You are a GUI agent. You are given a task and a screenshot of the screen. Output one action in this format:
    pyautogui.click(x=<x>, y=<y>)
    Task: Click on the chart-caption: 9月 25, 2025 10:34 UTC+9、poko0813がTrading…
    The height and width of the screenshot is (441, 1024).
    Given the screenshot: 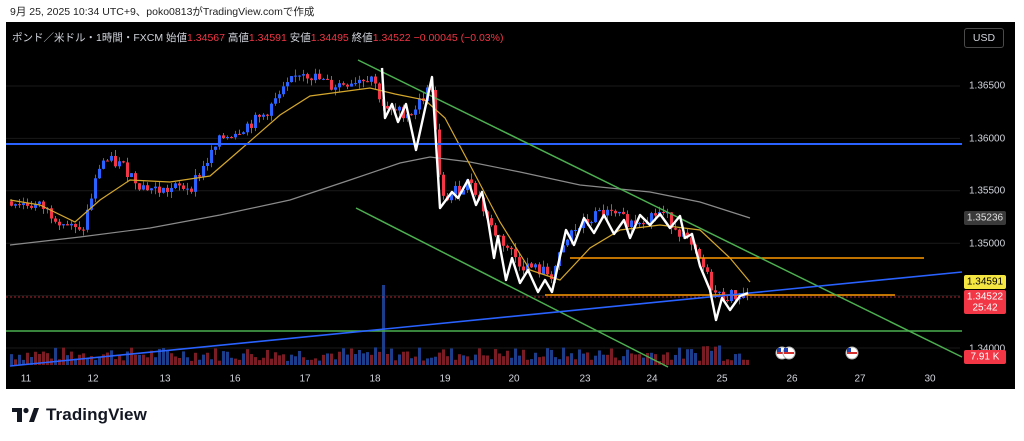 What is the action you would take?
    pyautogui.click(x=162, y=12)
    